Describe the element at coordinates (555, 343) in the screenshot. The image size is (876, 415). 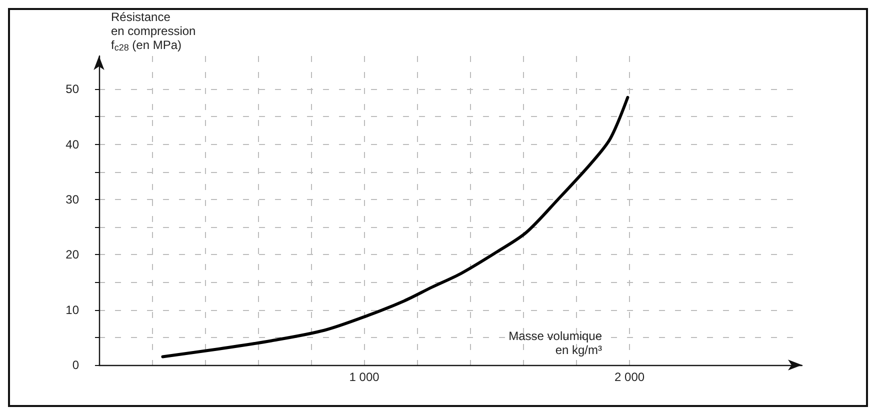
I see `x-axis-title: Masse volumique en kg/m³` at that location.